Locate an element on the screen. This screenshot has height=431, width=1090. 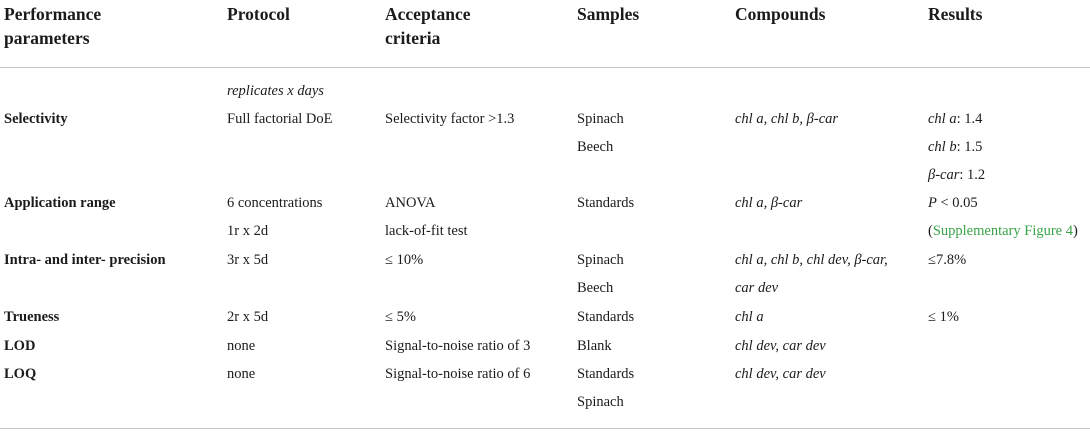
protocol-note: replicates x days is located at coordinates (275, 91).